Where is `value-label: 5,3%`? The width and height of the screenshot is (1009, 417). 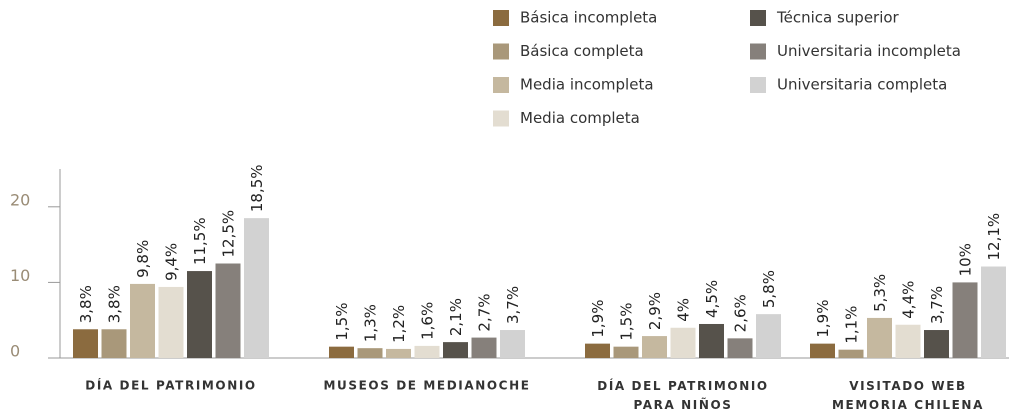 value-label: 5,3% is located at coordinates (880, 293).